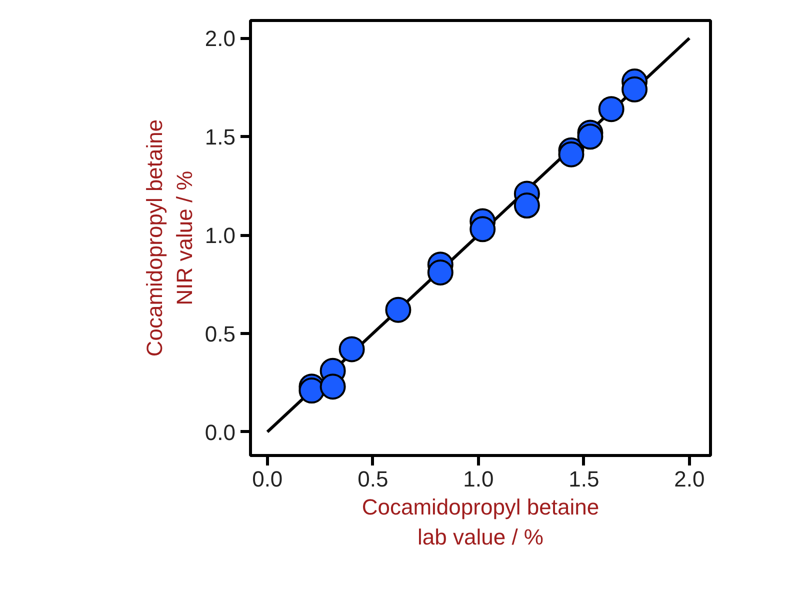 The height and width of the screenshot is (605, 800). Describe the element at coordinates (169, 238) in the screenshot. I see `y-axis-title: Cocamidopropyl betaine NIR value / %` at that location.